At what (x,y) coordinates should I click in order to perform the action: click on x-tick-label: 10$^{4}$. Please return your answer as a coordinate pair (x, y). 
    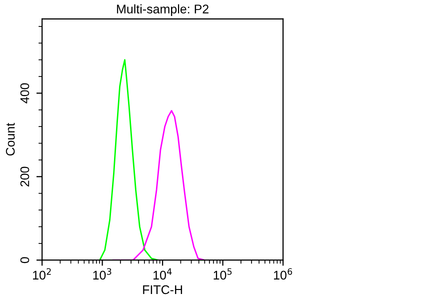
    Looking at the image, I should click on (163, 274).